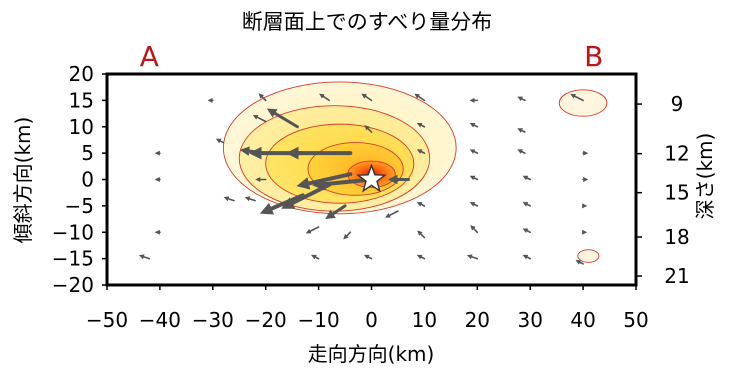 The width and height of the screenshot is (732, 376). Describe the element at coordinates (477, 320) in the screenshot. I see `x-tick-label: 20` at that location.